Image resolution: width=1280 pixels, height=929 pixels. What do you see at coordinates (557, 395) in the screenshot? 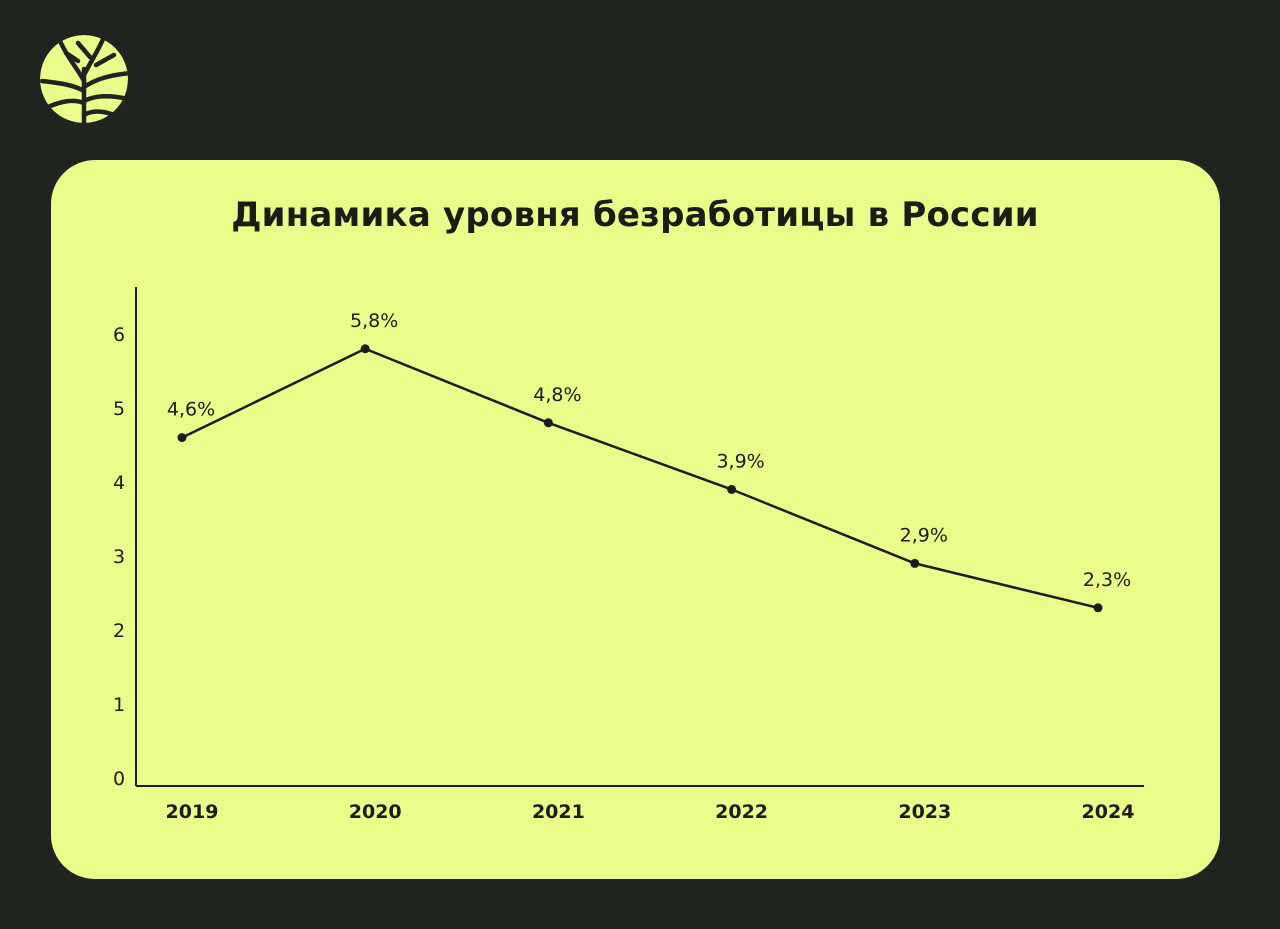
I see `data-label: 4,8%` at bounding box center [557, 395].